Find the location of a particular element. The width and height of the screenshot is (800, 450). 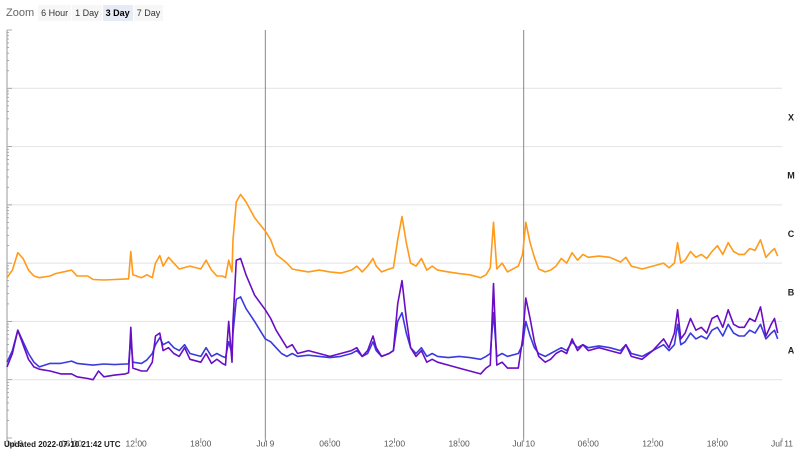

zoom-6-hour-button: 6 Hour is located at coordinates (55, 13).